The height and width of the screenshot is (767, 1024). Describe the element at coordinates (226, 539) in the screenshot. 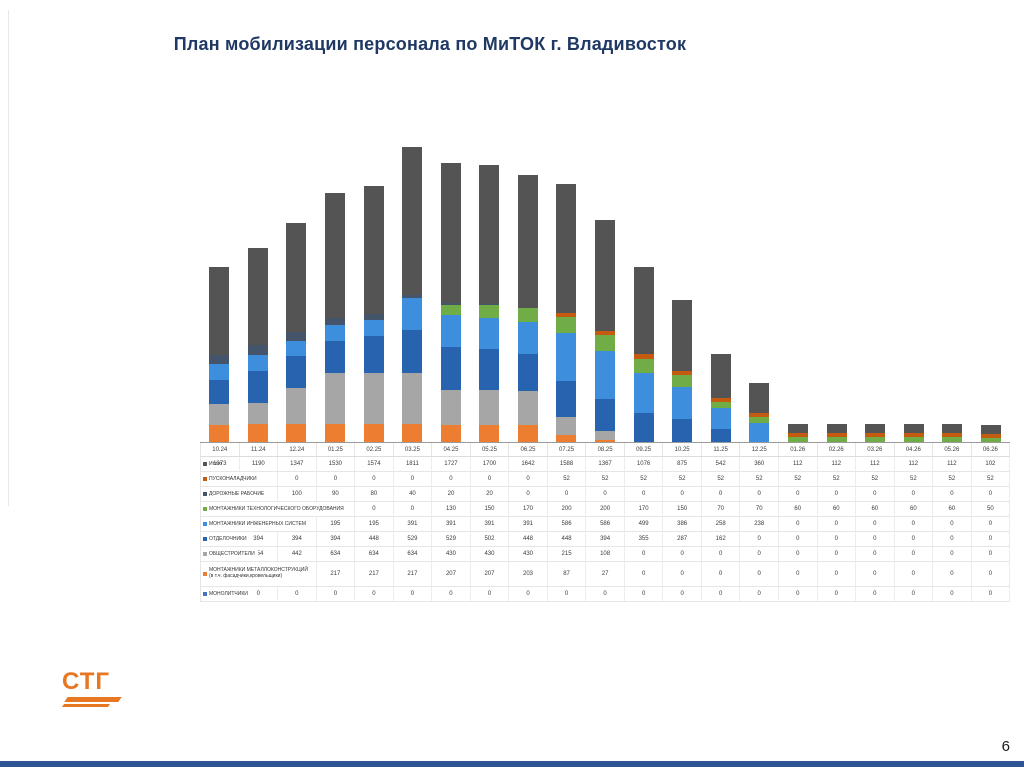

I see `row-label: ОТДЕЛОЧНИКИ` at that location.